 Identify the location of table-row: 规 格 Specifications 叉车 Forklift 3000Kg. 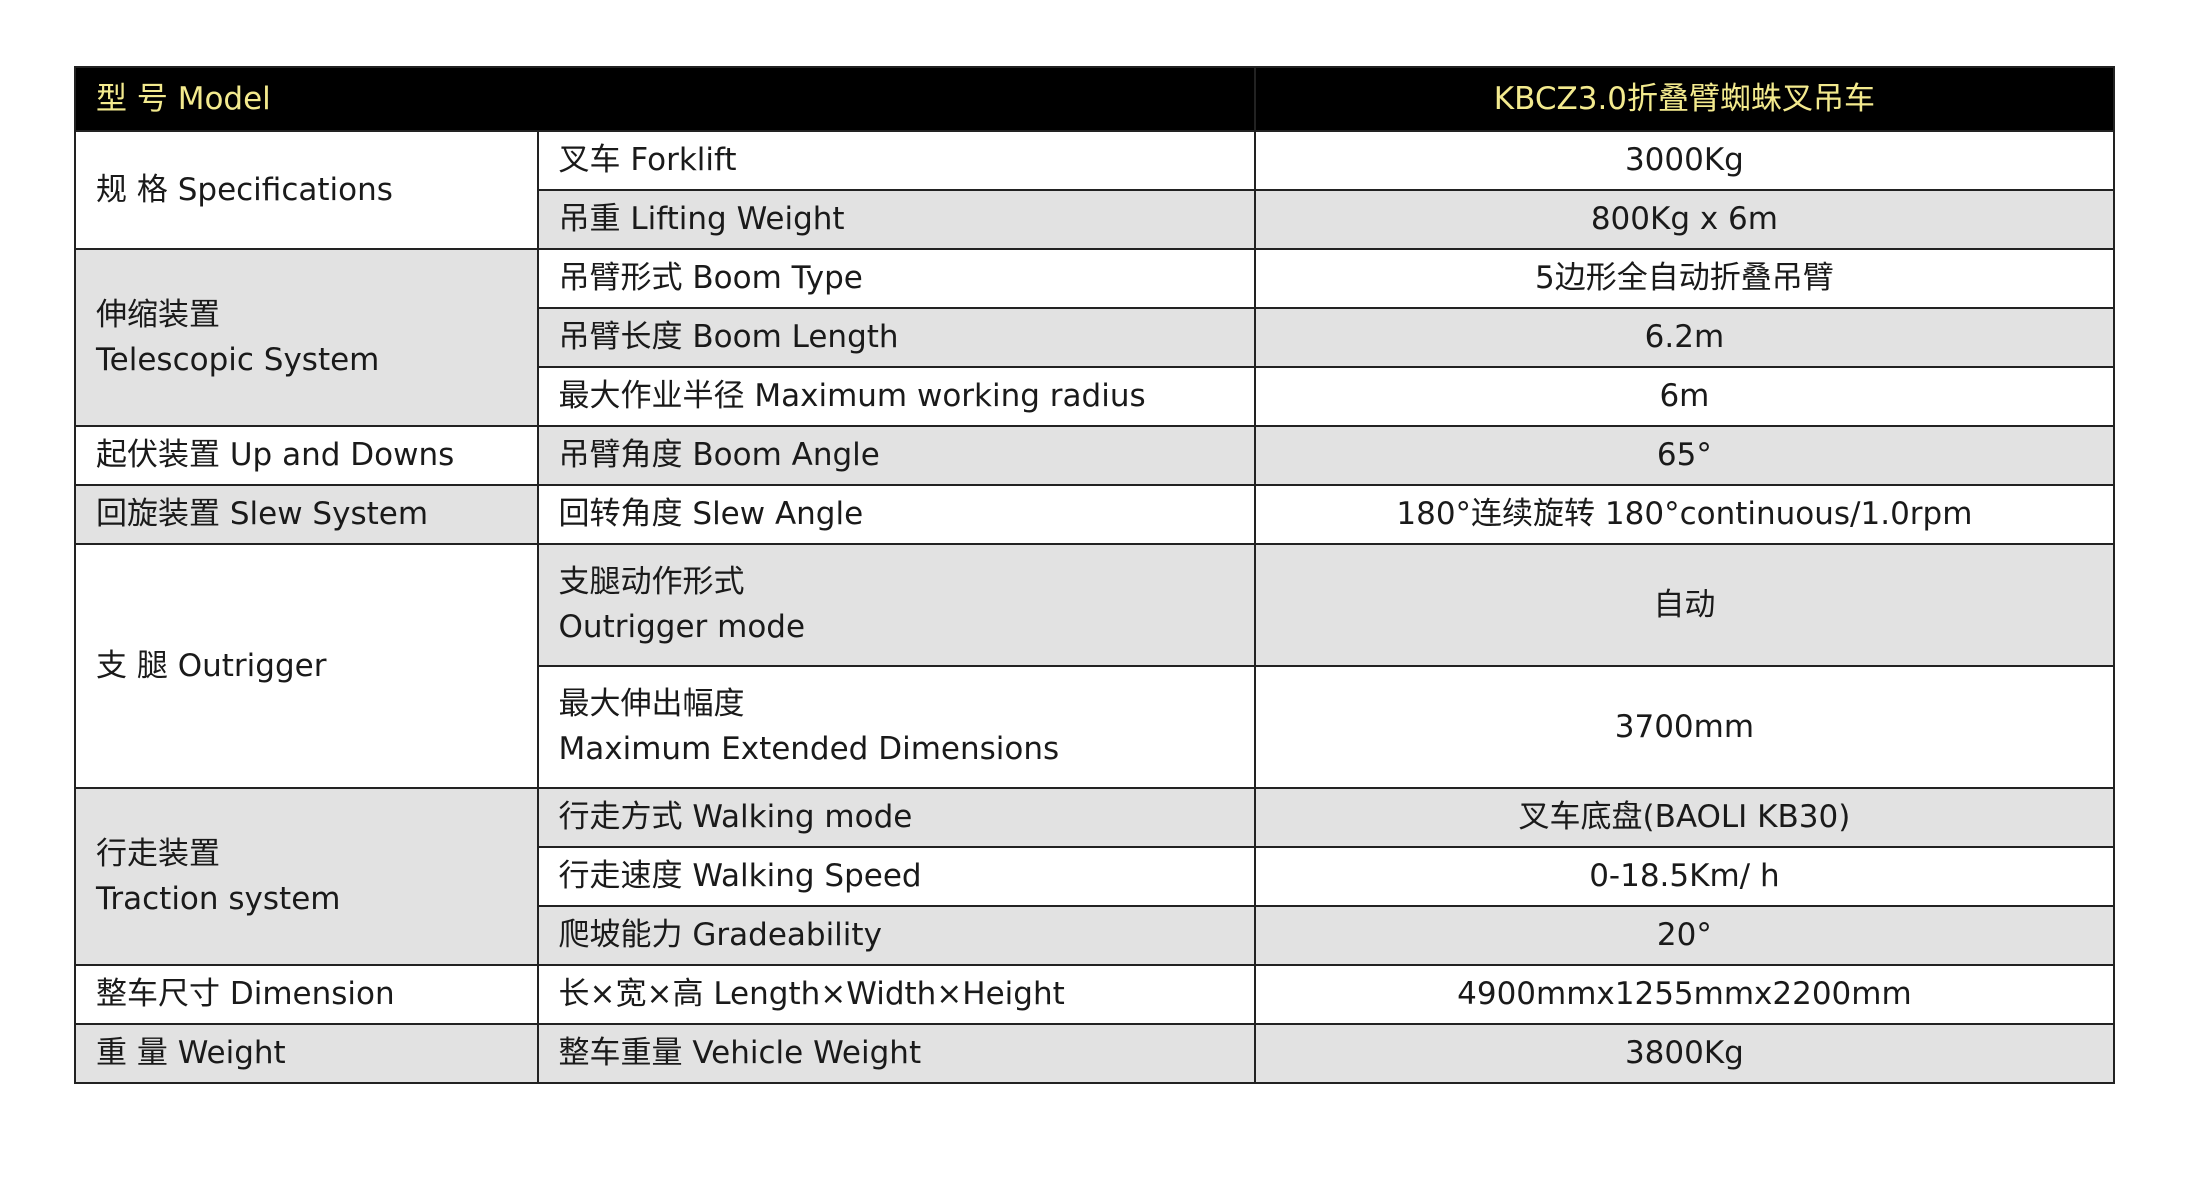
(1095, 190).